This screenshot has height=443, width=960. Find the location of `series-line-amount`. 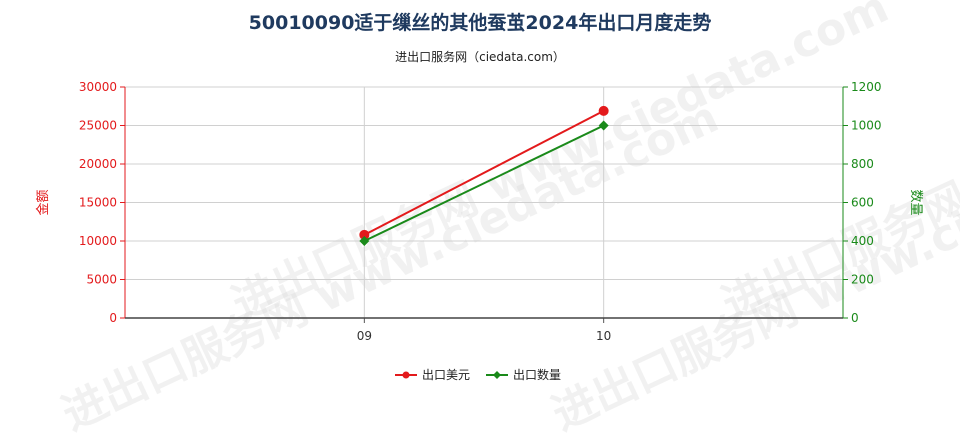

series-line-amount is located at coordinates (484, 172).